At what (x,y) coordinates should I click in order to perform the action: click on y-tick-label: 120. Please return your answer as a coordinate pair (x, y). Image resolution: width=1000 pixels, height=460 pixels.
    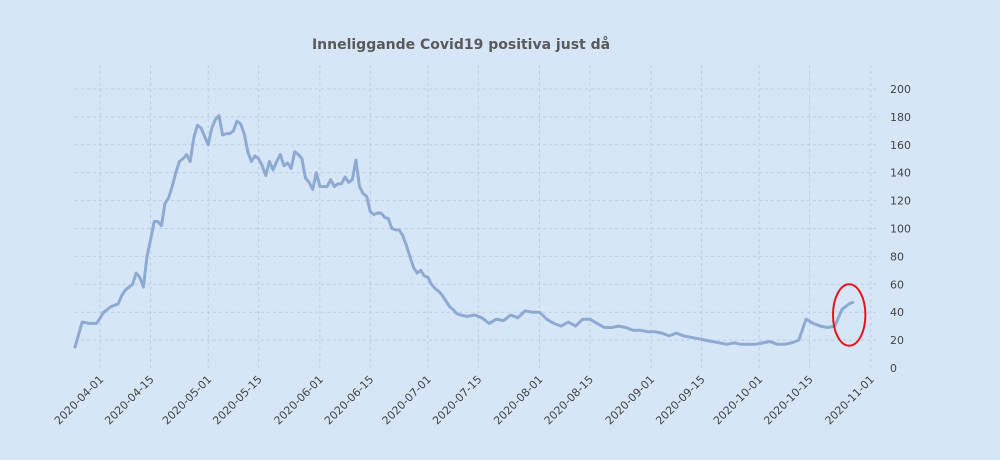
    Looking at the image, I should click on (900, 201).